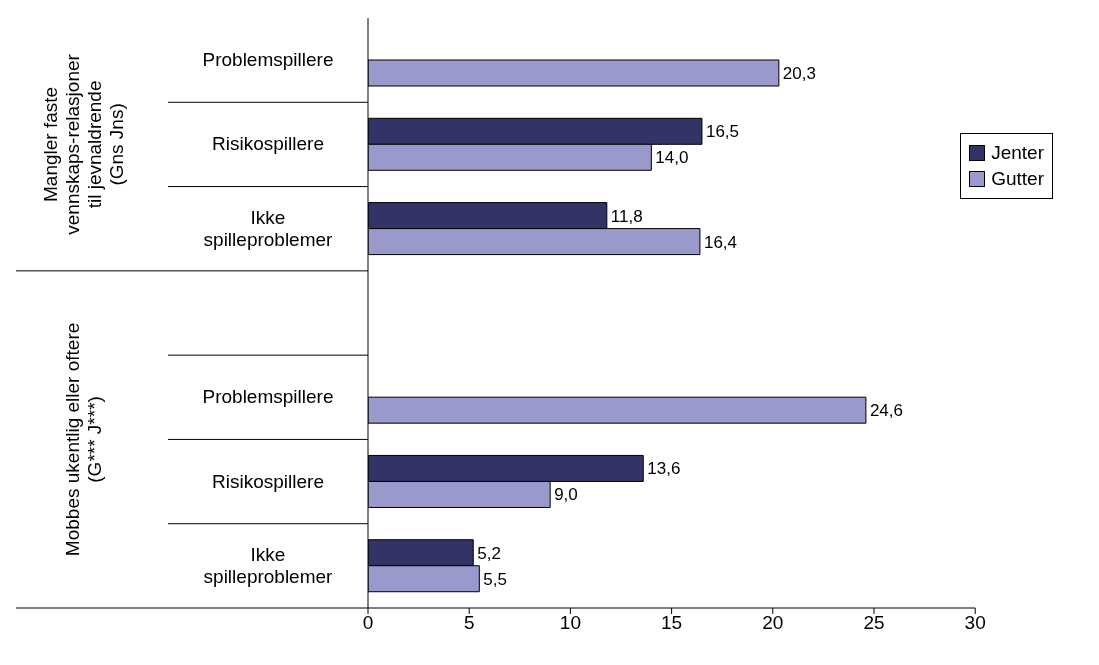  I want to click on data-label: 14,0, so click(672, 158).